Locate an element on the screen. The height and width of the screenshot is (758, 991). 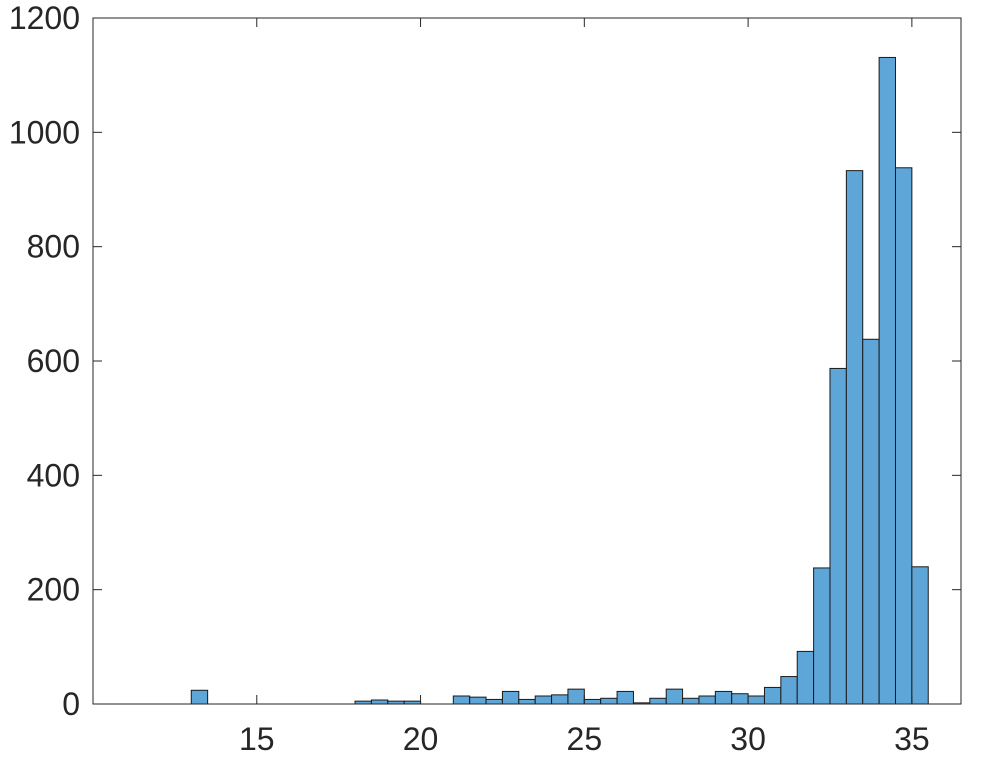
y-tick-label: 400 is located at coordinates (53, 475).